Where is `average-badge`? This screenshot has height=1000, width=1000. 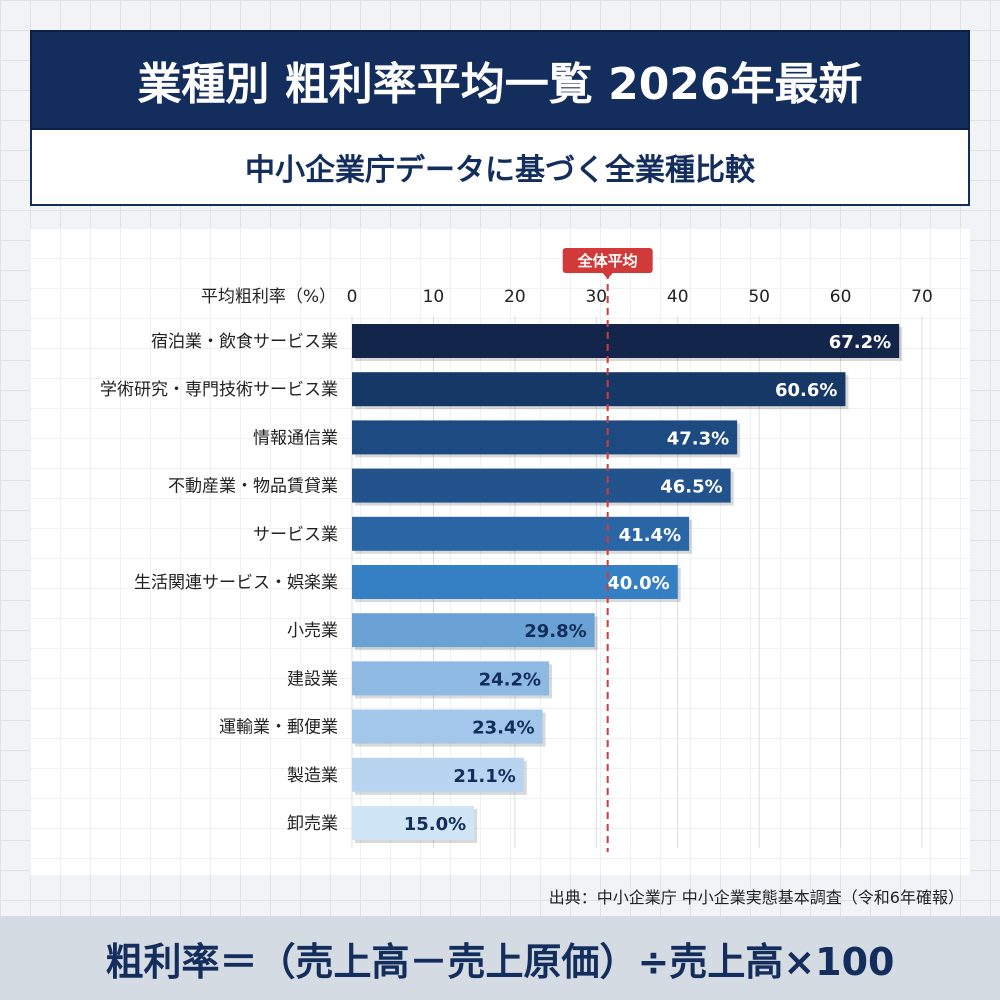 average-badge is located at coordinates (607, 260).